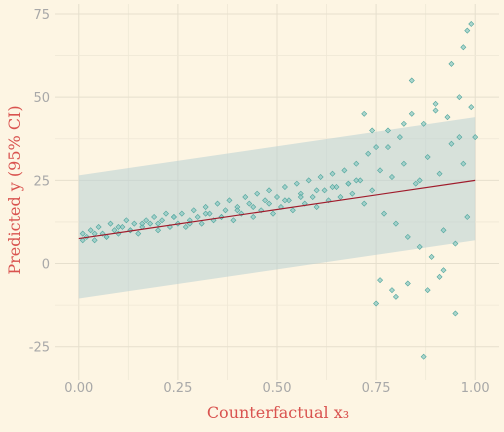  Describe the element at coordinates (78, 388) in the screenshot. I see `x-tick-label: 0.00` at that location.